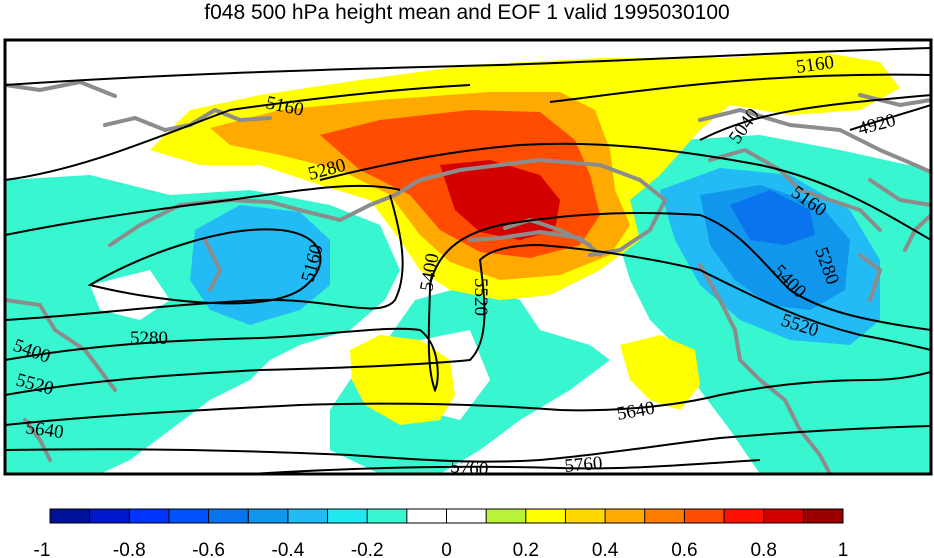  What do you see at coordinates (480, 297) in the screenshot?
I see `contour-label: 5520` at bounding box center [480, 297].